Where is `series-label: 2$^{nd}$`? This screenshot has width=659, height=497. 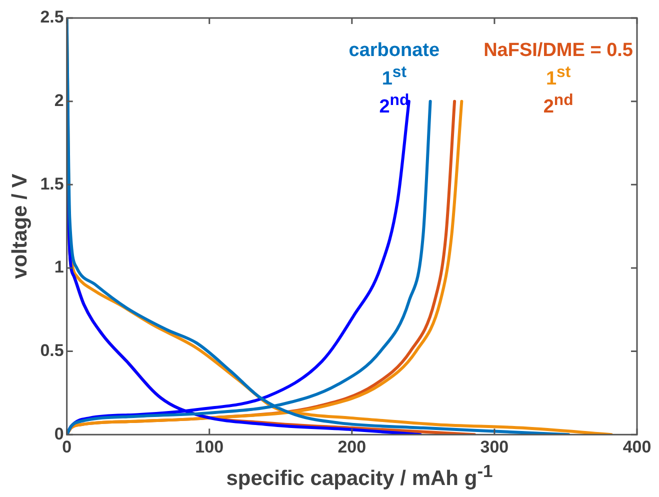
series-label: 2$^{nd}$ is located at coordinates (394, 105).